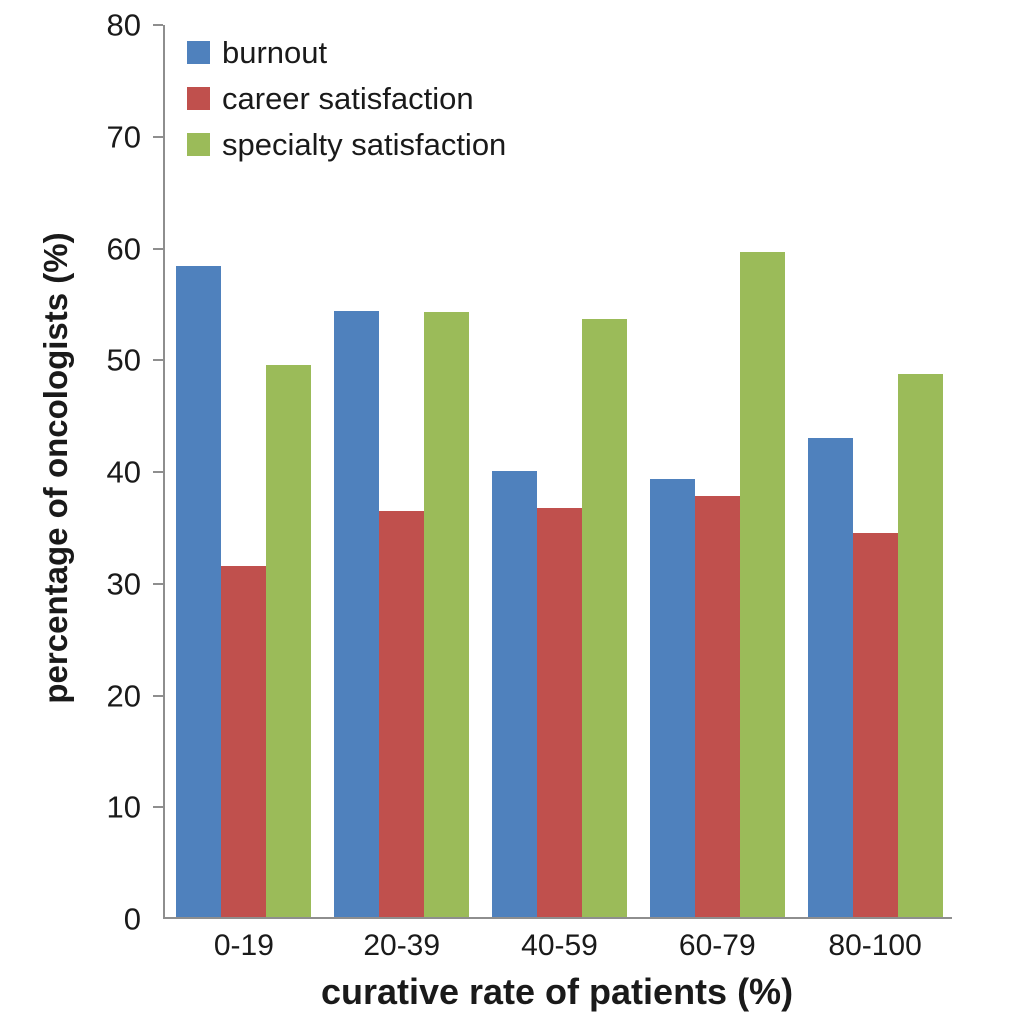  Describe the element at coordinates (132, 919) in the screenshot. I see `y-tick-label-0: 0` at that location.